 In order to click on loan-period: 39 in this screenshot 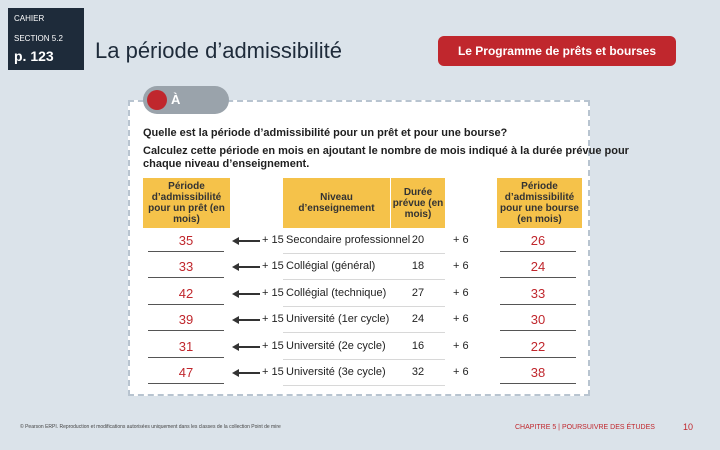, I will do `click(186, 320)`.